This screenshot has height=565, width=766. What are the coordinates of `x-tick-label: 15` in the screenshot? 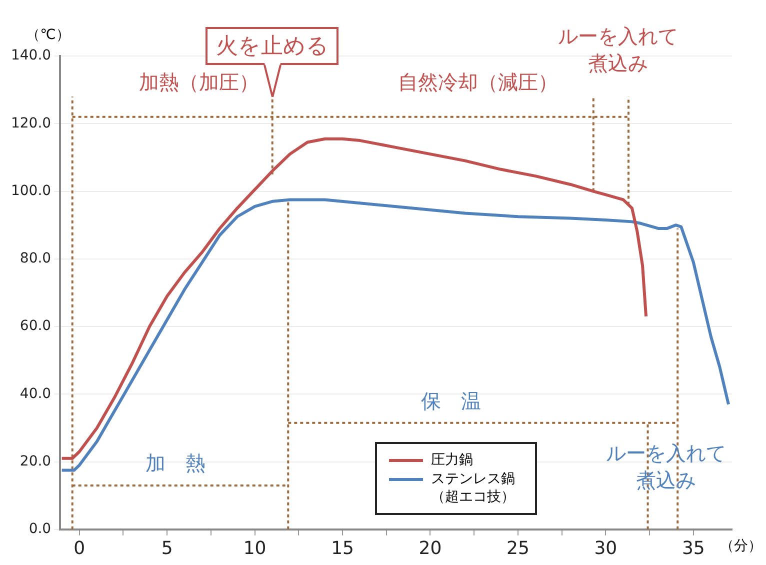 It's located at (342, 548).